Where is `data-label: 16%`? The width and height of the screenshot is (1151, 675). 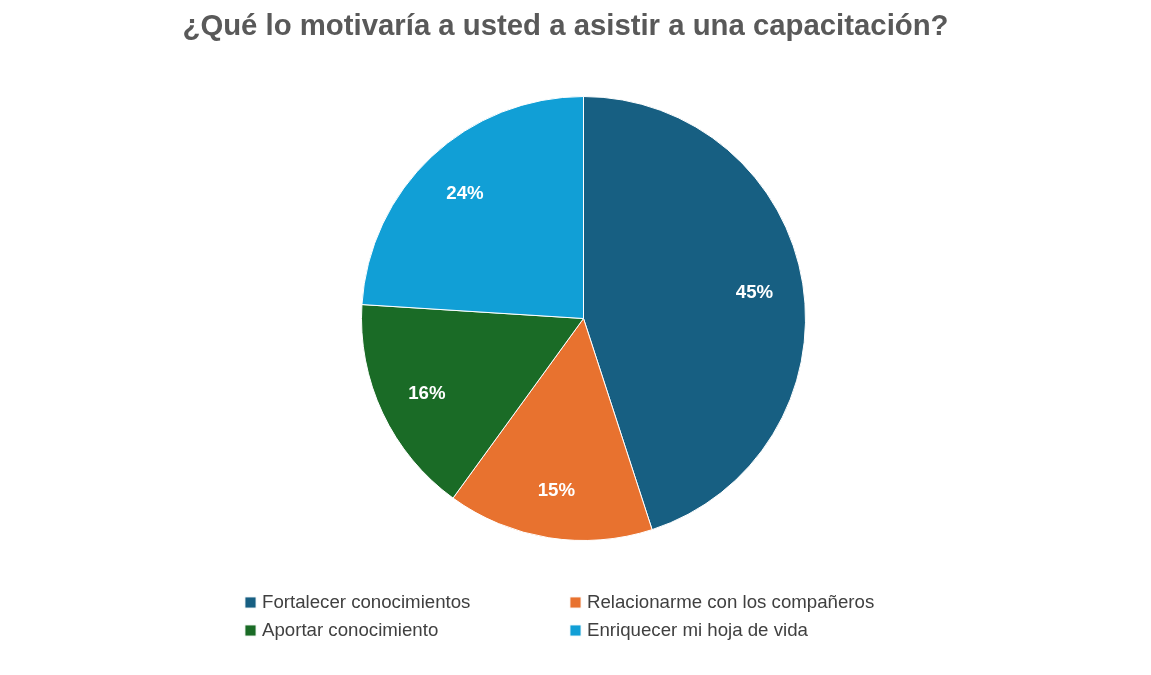
data-label: 16% is located at coordinates (427, 392).